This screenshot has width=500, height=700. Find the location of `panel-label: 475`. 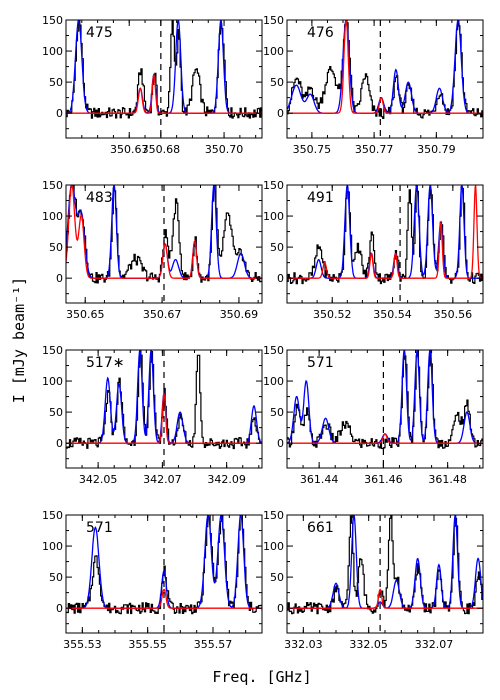

panel-label: 475 is located at coordinates (99, 33).